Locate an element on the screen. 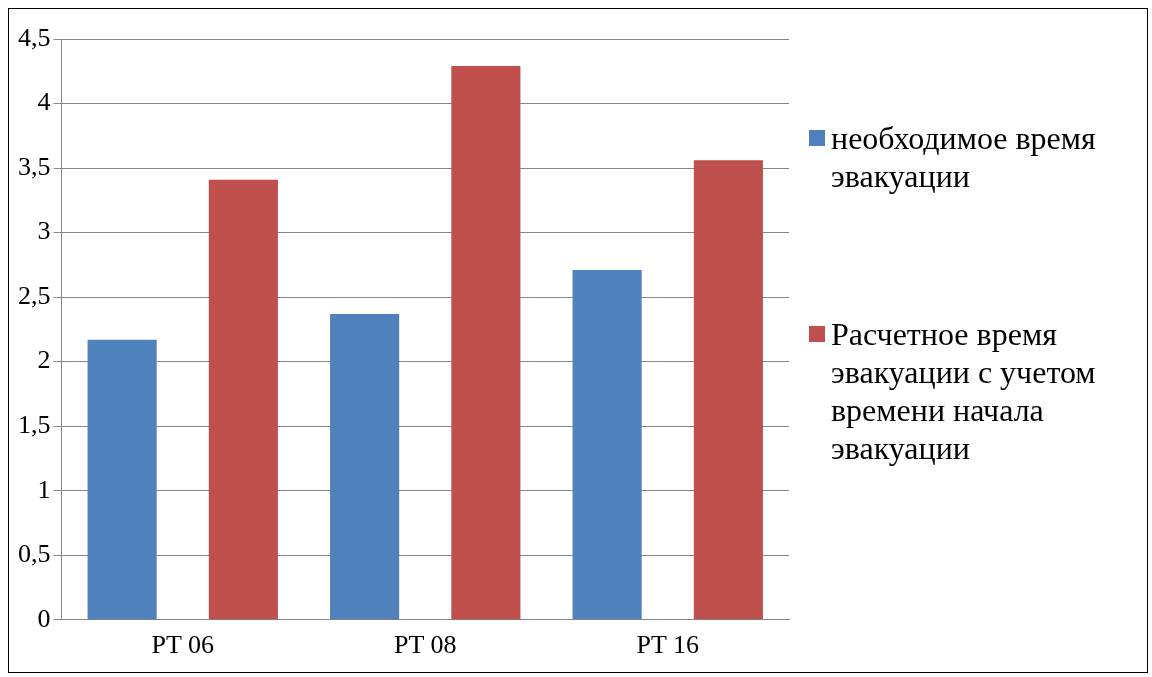 The height and width of the screenshot is (677, 1152). y-tick-label: 1,5 is located at coordinates (34, 425).